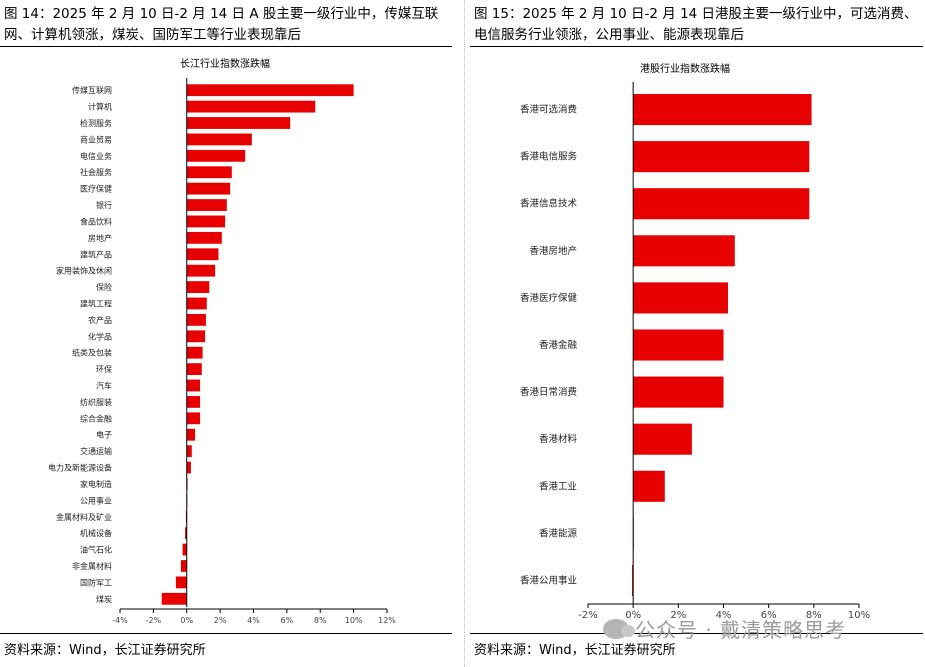 Image resolution: width=925 pixels, height=667 pixels. Describe the element at coordinates (96, 418) in the screenshot. I see `left-category-label-20: 综合金融` at that location.